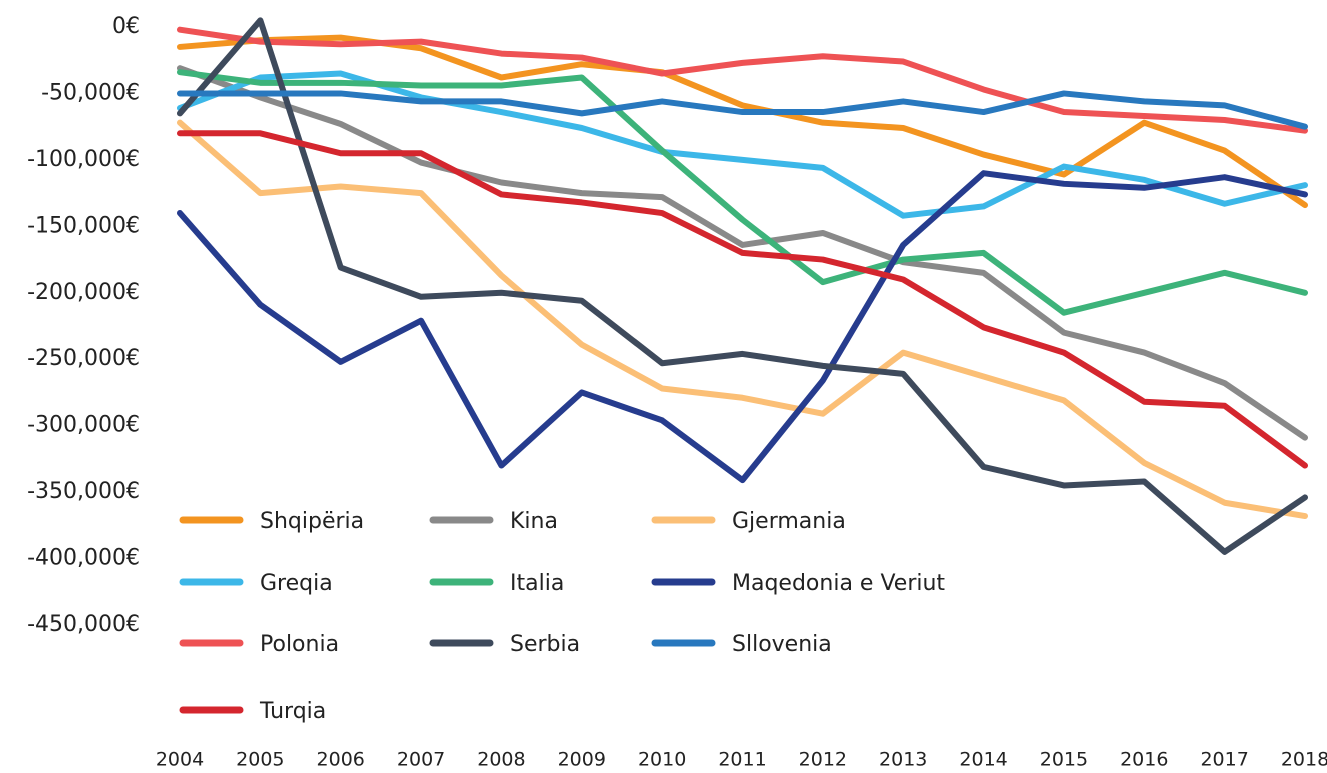  What do you see at coordinates (83, 225) in the screenshot?
I see `y-tick-label: -150,000€` at bounding box center [83, 225].